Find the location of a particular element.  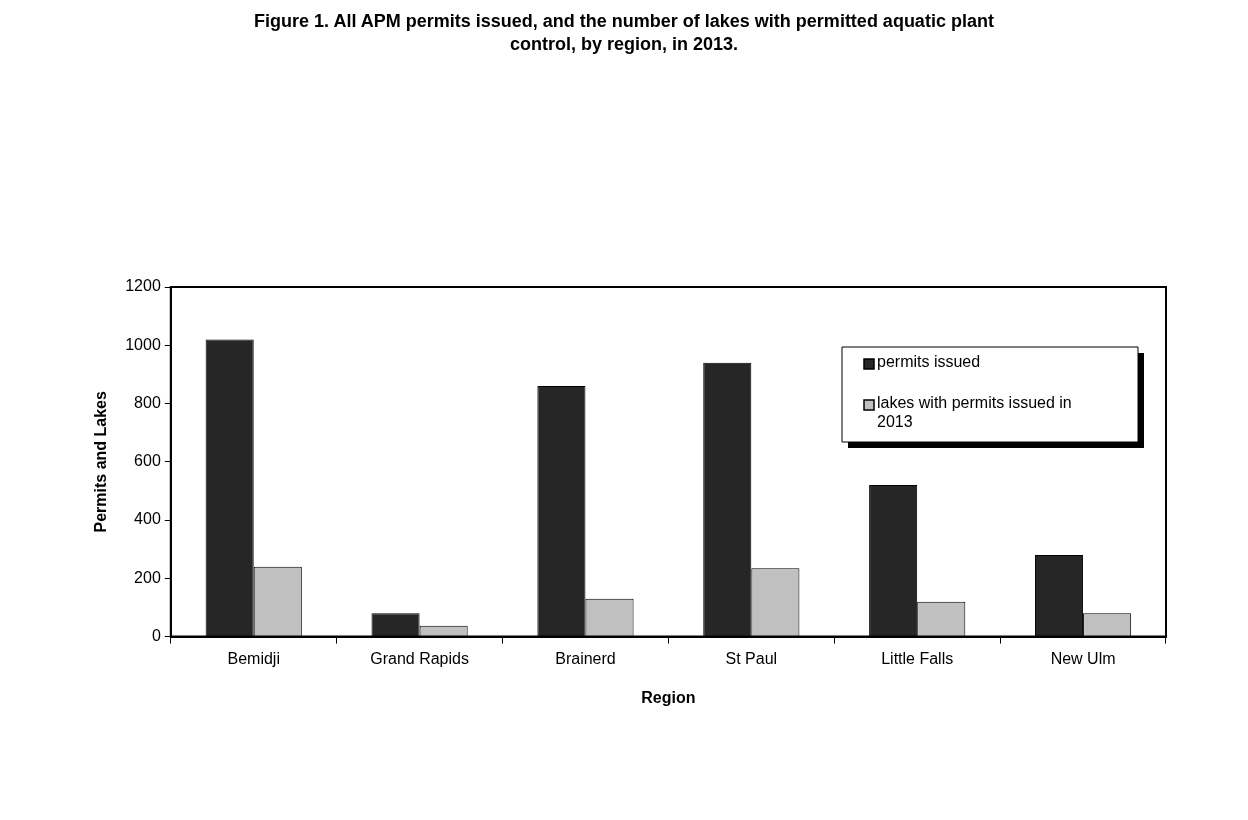

y-tick-label: 1000 is located at coordinates (143, 344).